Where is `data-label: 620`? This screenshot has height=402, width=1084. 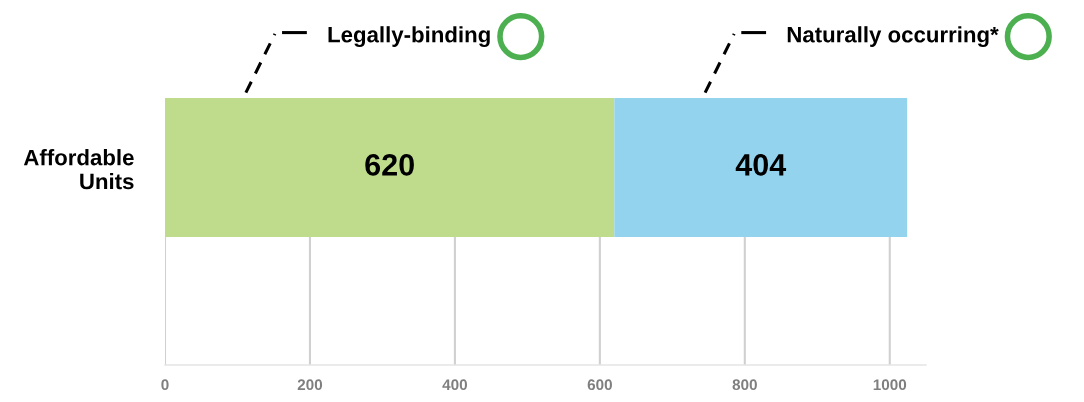
data-label: 620 is located at coordinates (389, 165).